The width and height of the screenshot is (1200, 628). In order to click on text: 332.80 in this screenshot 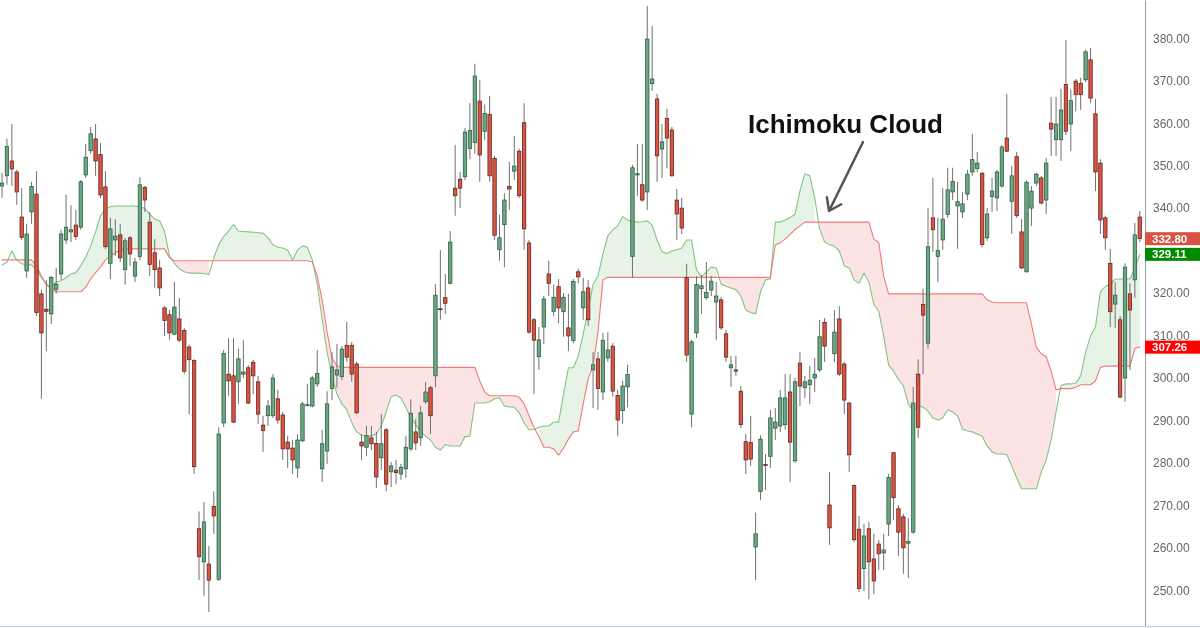, I will do `click(1170, 238)`.